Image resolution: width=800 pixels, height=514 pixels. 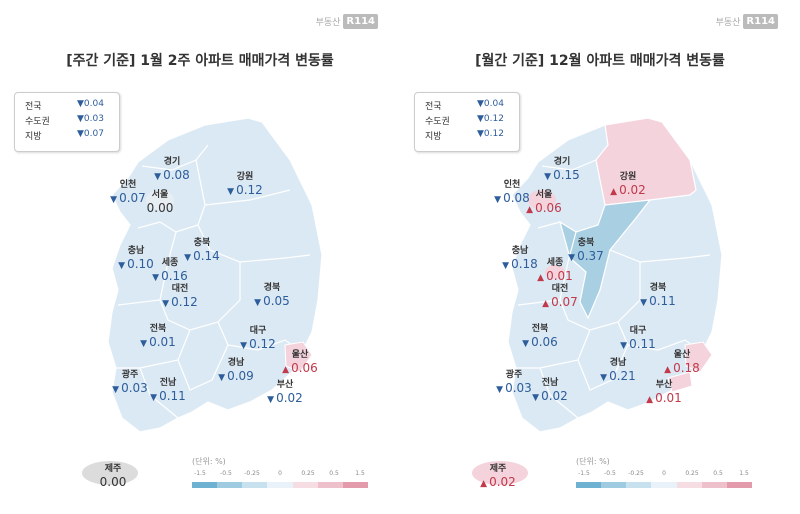 What do you see at coordinates (512, 192) in the screenshot?
I see `region-label-incheon: 인천 ▼ 0.08` at bounding box center [512, 192].